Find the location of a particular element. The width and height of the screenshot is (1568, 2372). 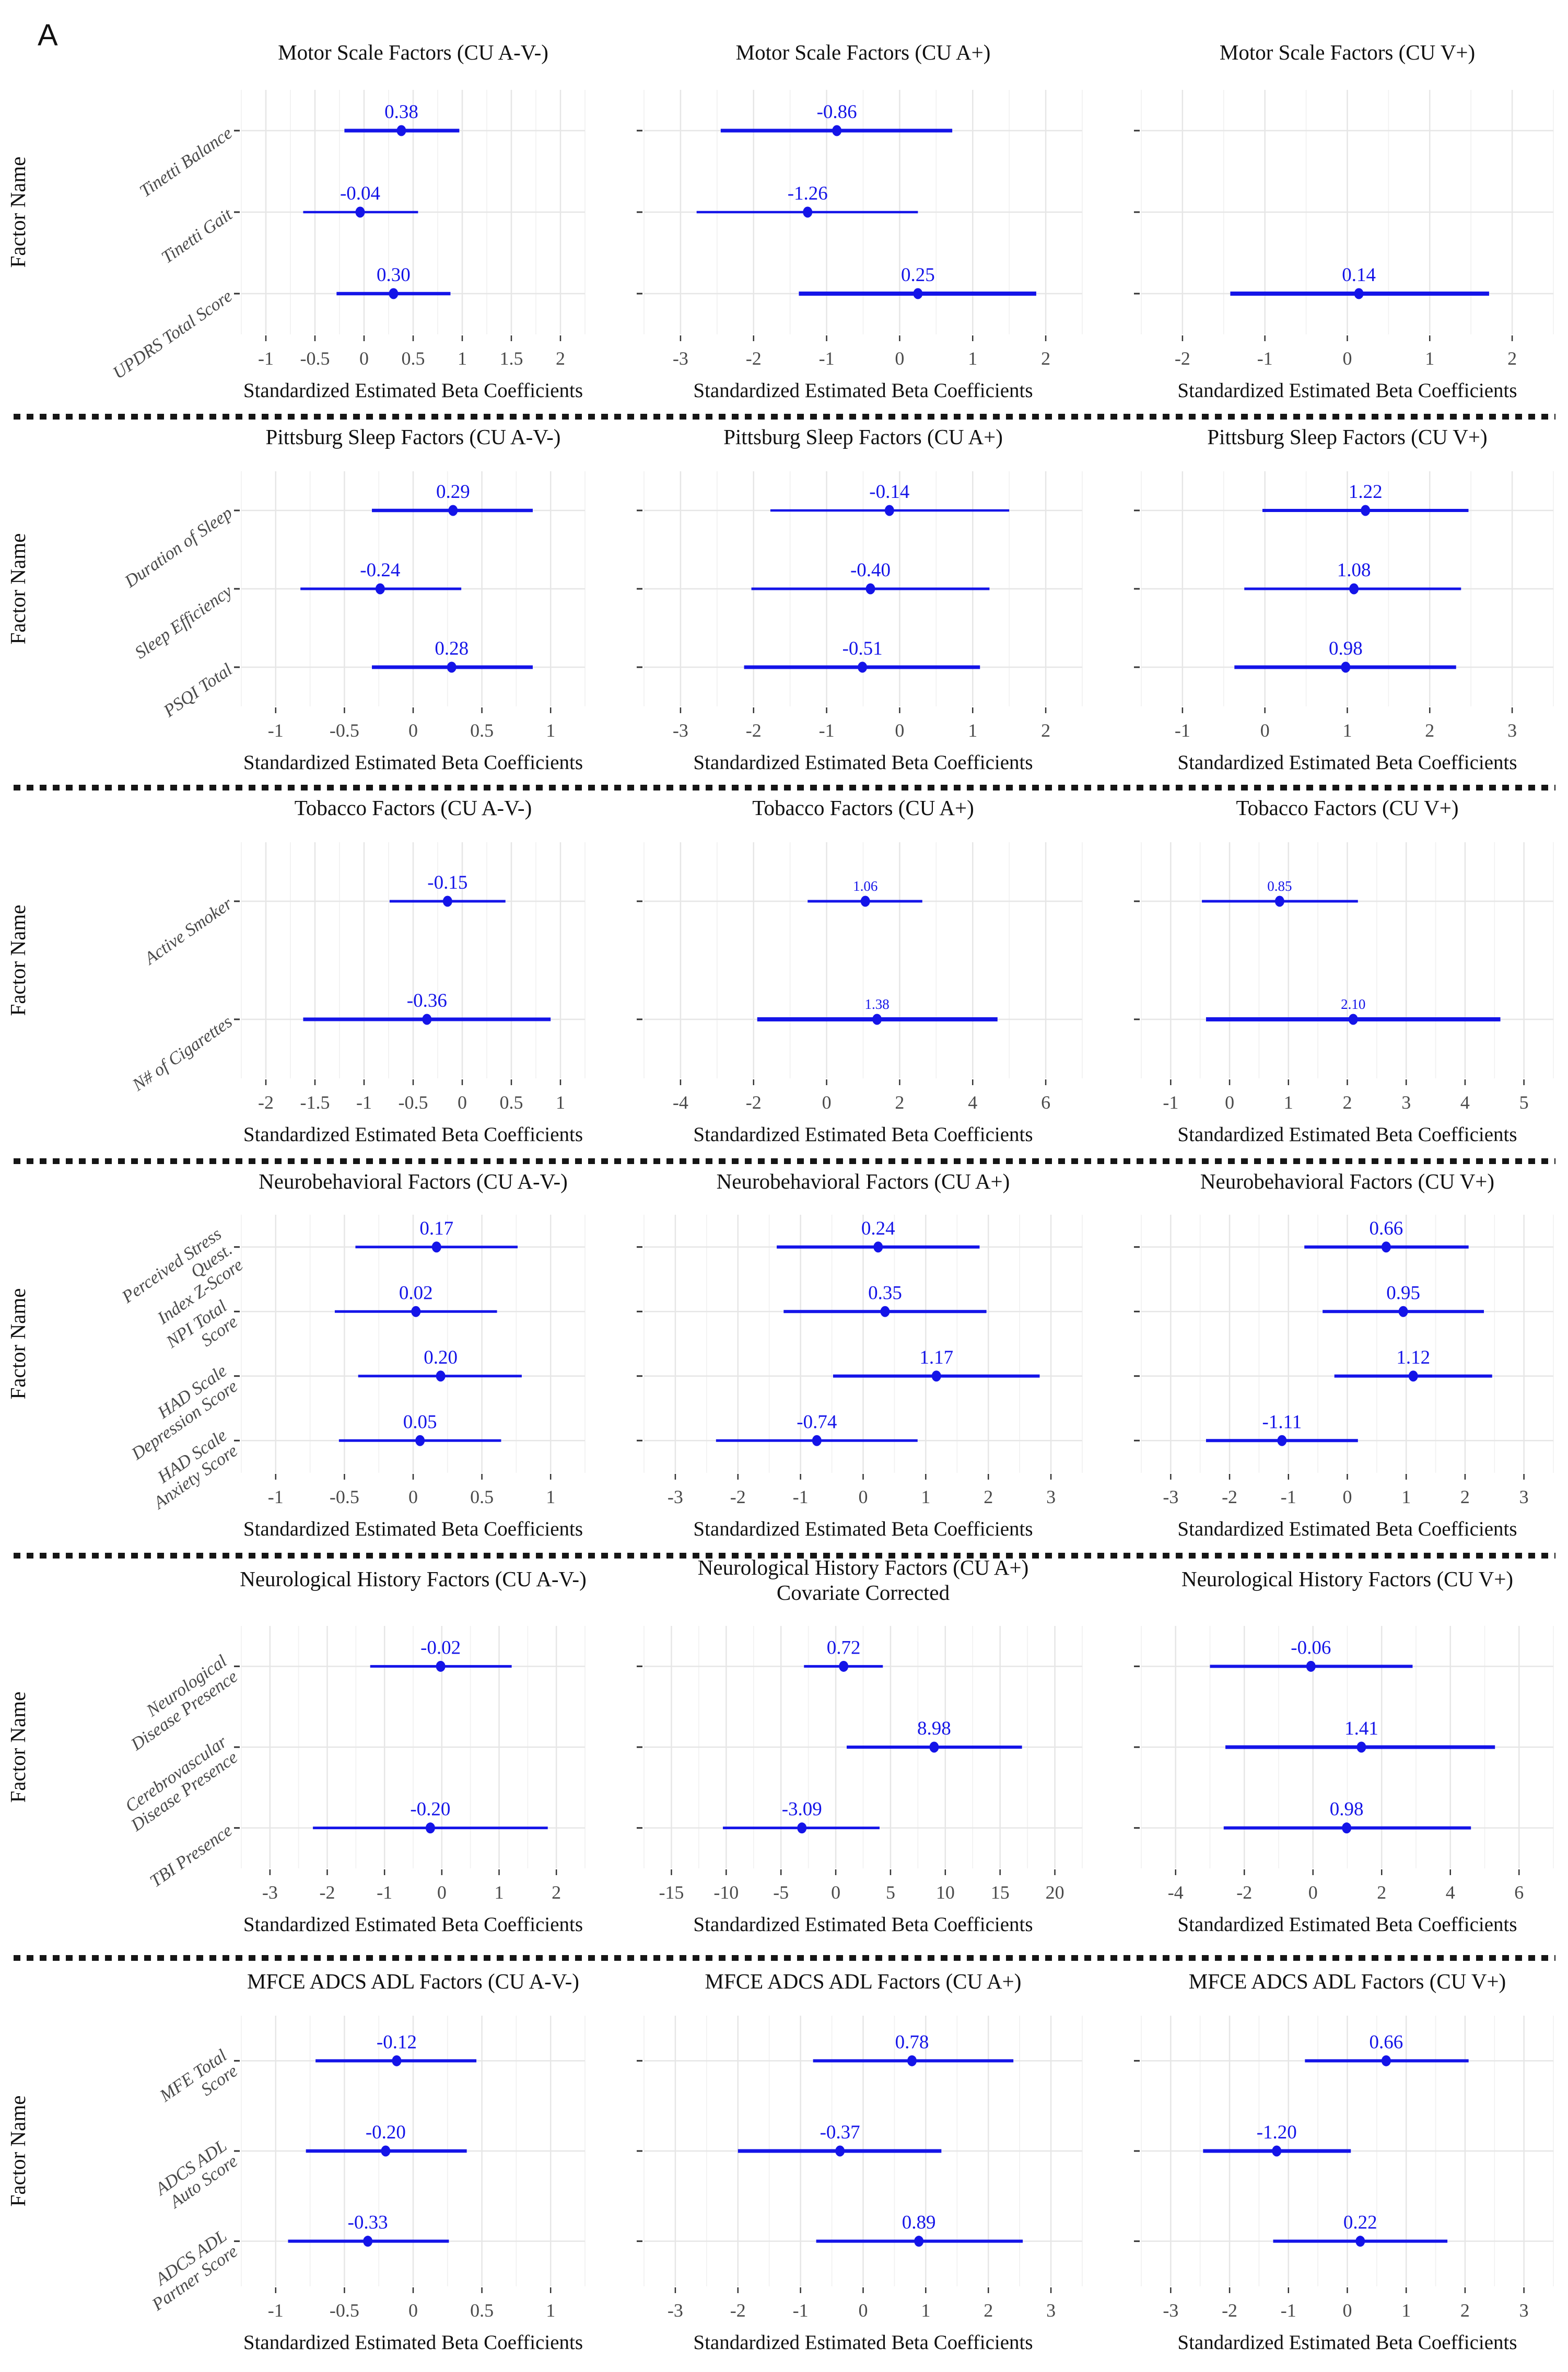

value-label: 0.05 is located at coordinates (420, 1422).